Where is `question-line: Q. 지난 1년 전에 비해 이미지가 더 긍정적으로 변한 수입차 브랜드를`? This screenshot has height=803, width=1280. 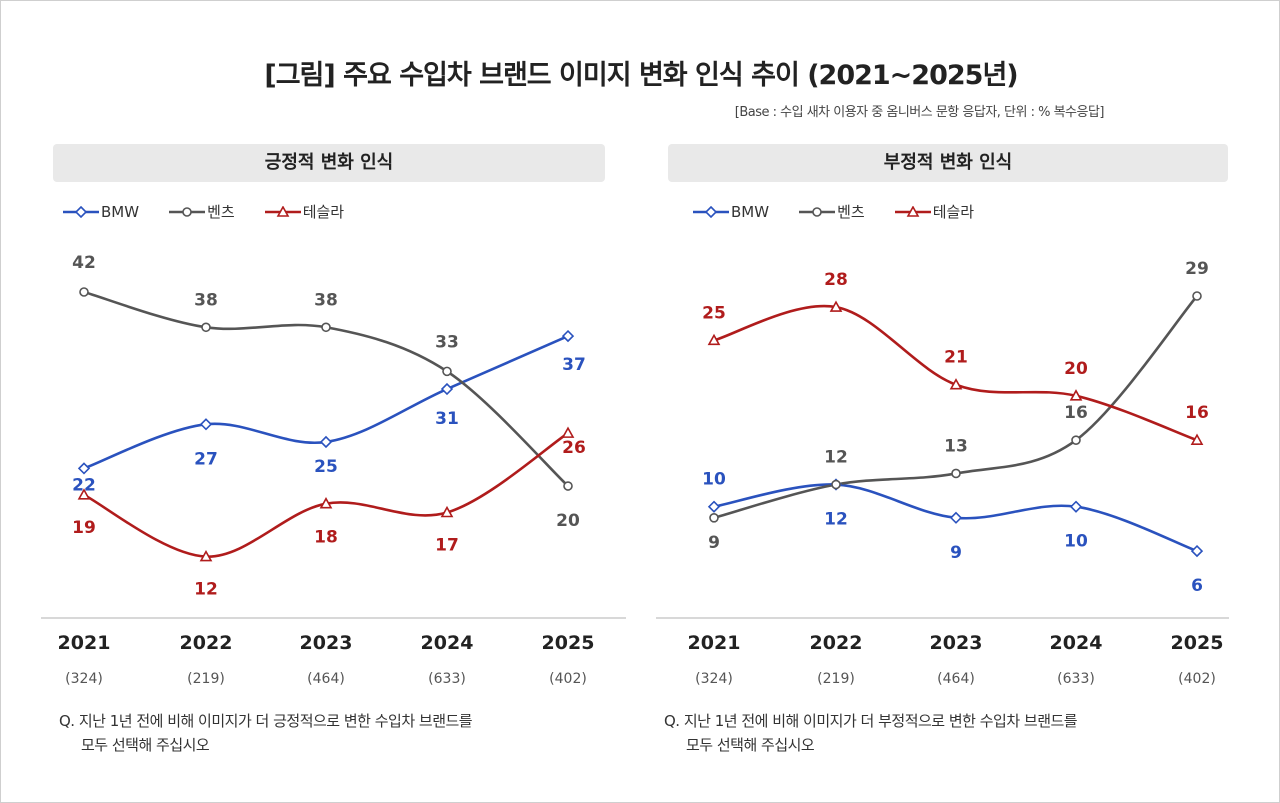
question-line: Q. 지난 1년 전에 비해 이미지가 더 긍정적으로 변한 수입차 브랜드를 is located at coordinates (266, 721).